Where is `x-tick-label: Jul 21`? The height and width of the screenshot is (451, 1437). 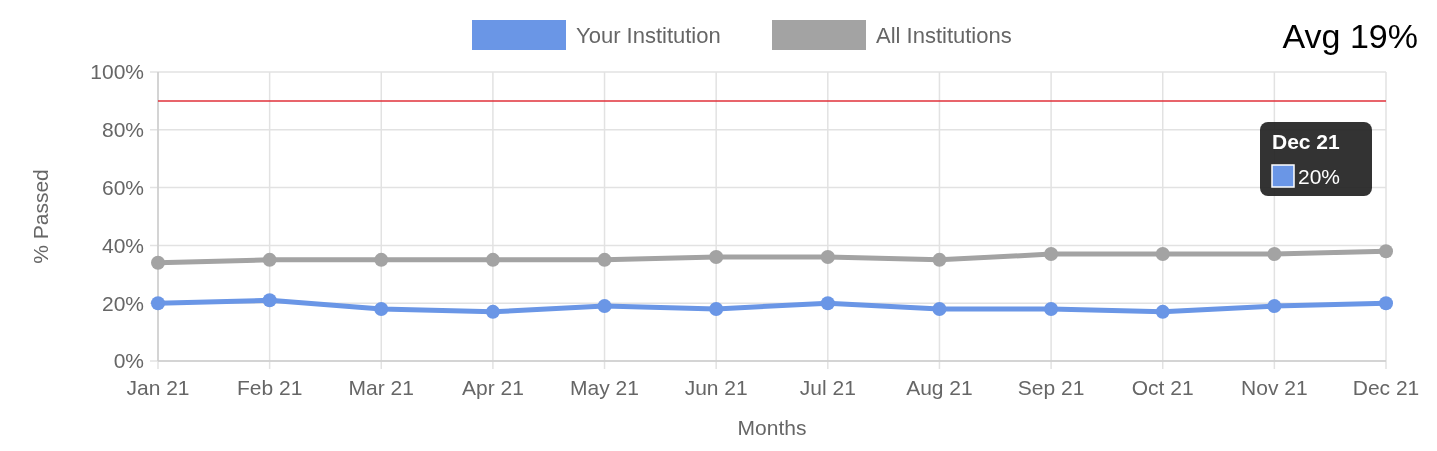 x-tick-label: Jul 21 is located at coordinates (827, 387).